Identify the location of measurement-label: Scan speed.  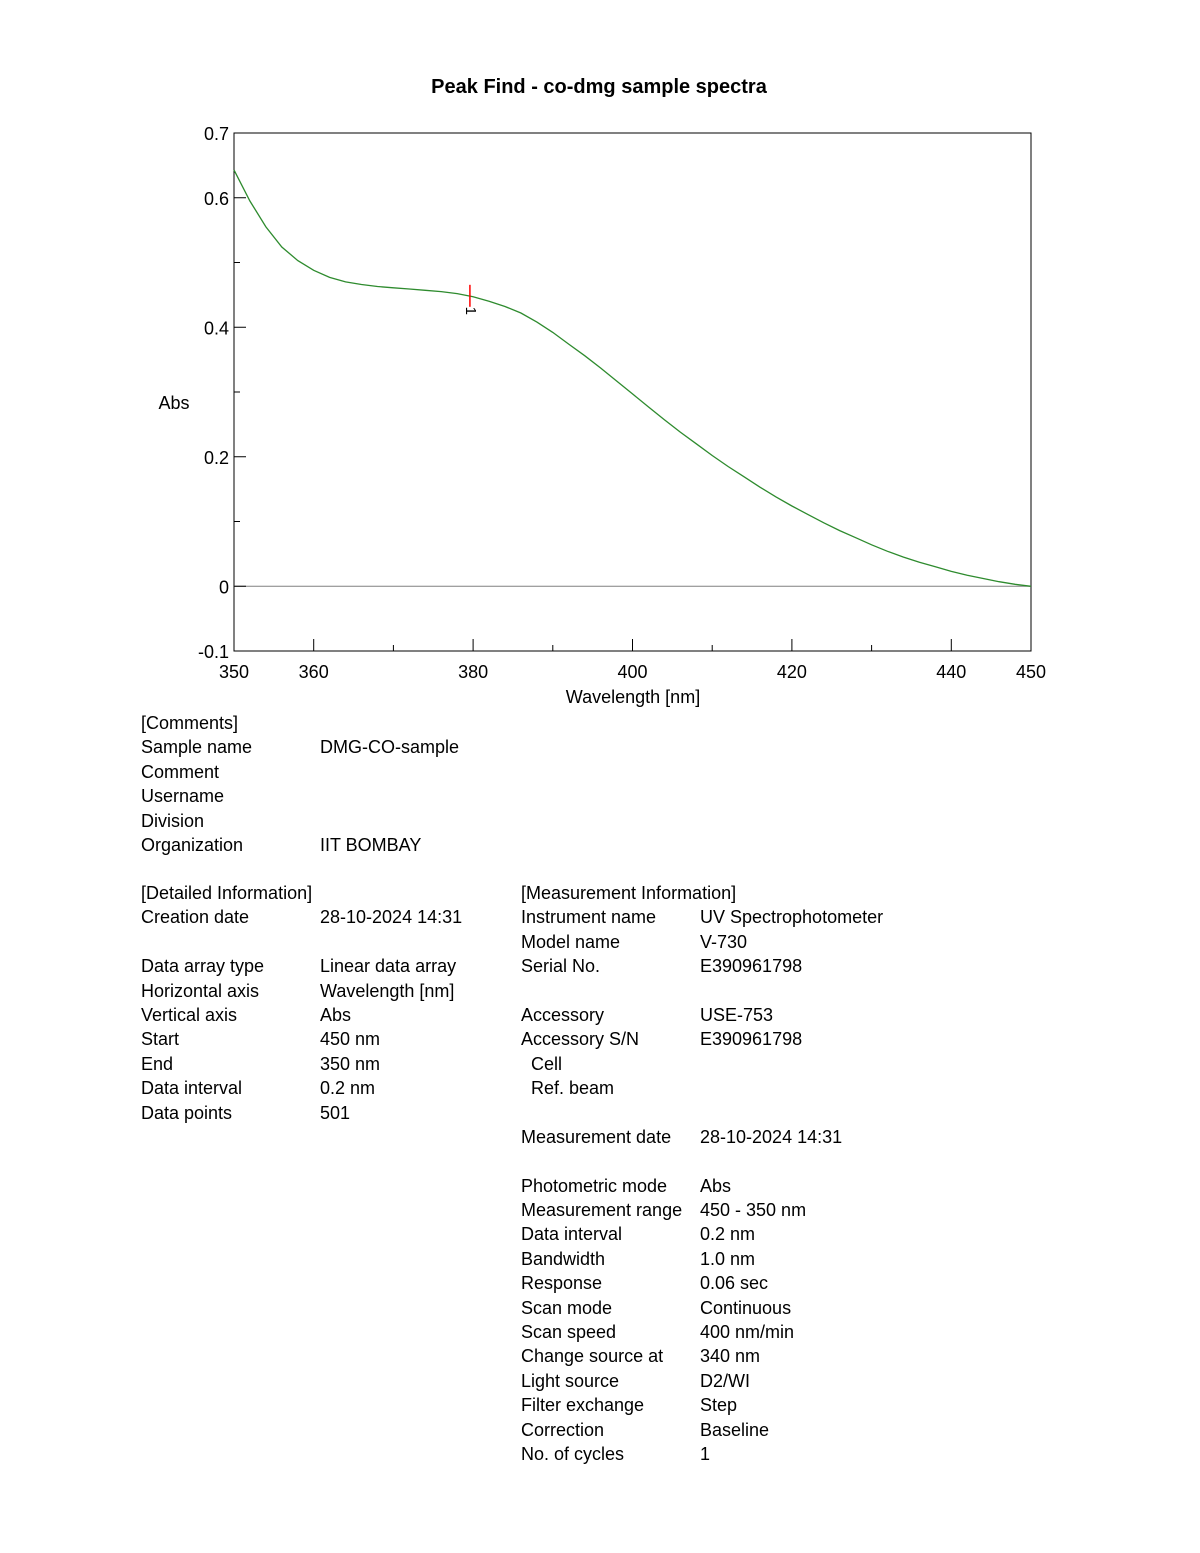
(569, 1332).